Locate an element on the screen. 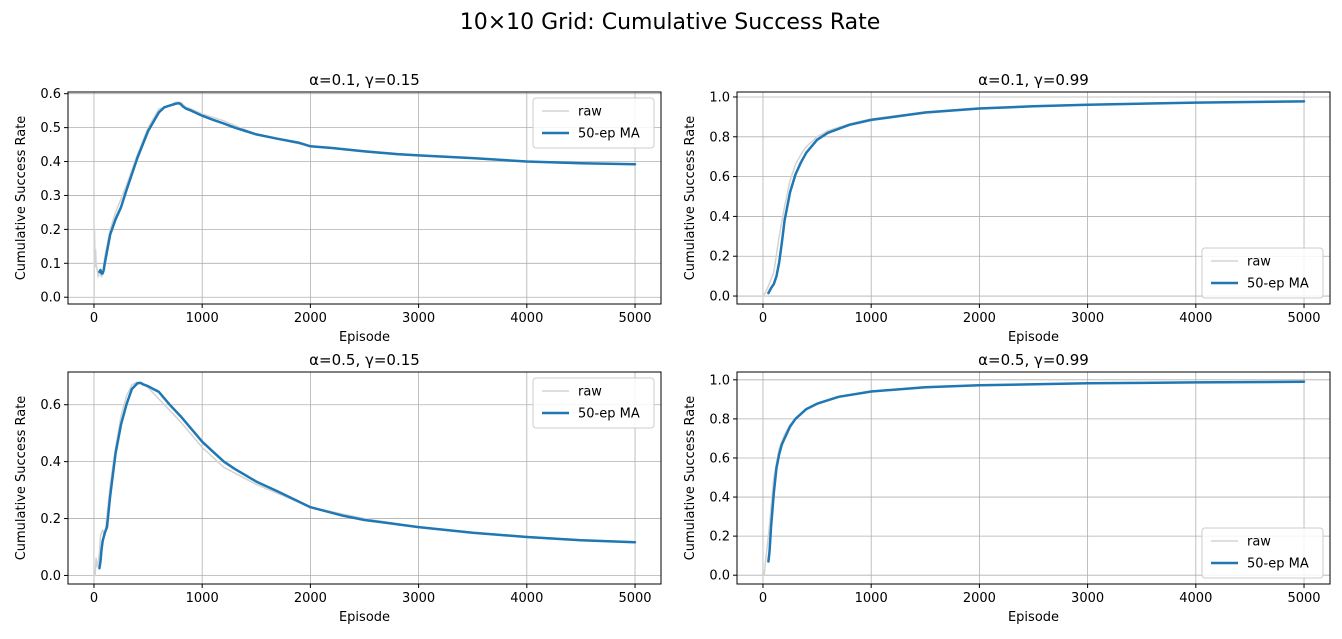 The height and width of the screenshot is (639, 1342). subplot-title: α=0.5, γ=0.15 is located at coordinates (364, 360).